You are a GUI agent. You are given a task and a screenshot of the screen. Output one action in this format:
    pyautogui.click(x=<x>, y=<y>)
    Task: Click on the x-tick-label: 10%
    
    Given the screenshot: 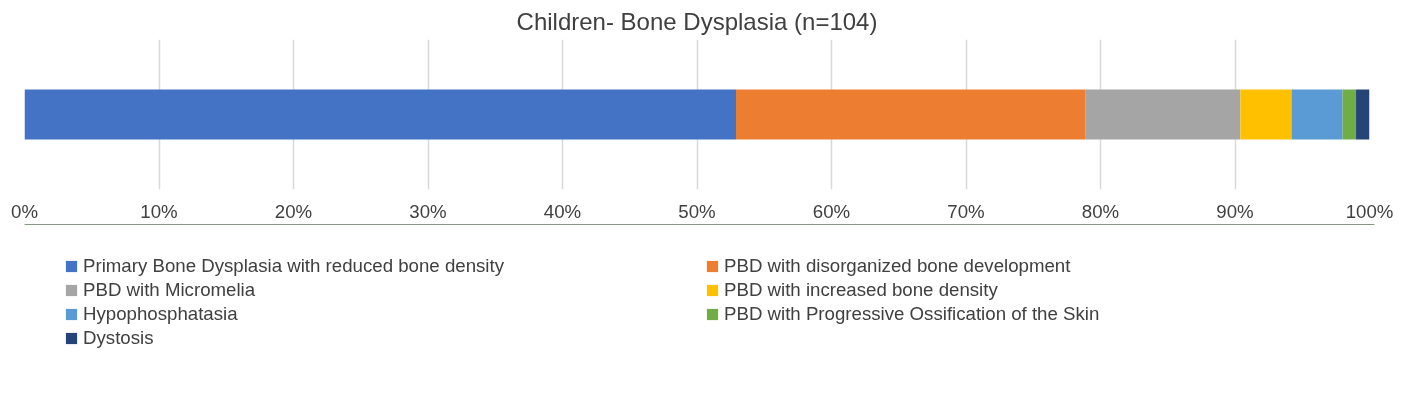 What is the action you would take?
    pyautogui.click(x=159, y=211)
    